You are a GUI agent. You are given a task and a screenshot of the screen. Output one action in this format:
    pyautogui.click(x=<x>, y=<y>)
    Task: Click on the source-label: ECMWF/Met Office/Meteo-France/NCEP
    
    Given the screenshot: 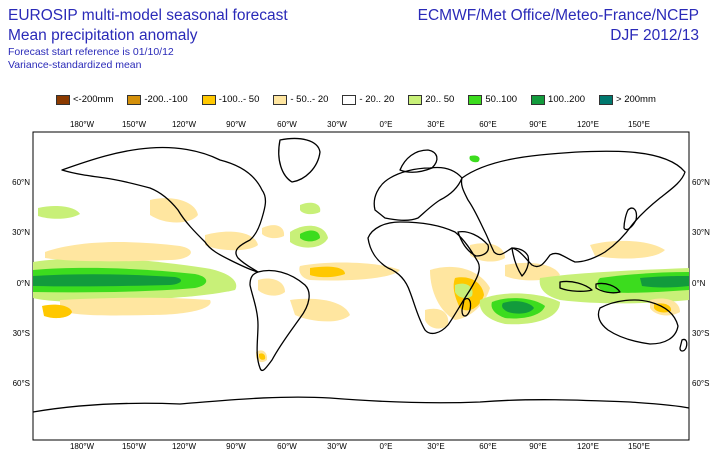 What is the action you would take?
    pyautogui.click(x=558, y=15)
    